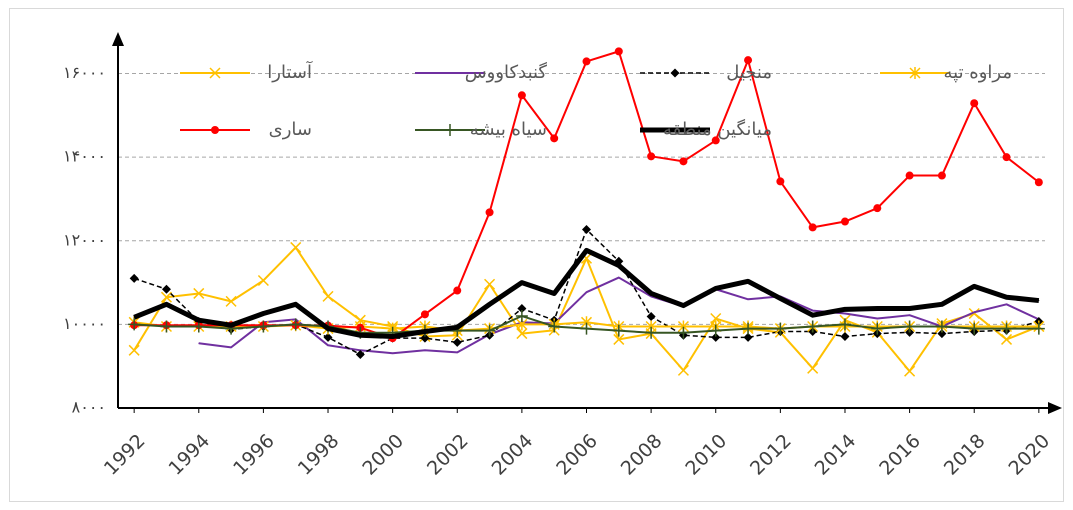  What do you see at coordinates (118, 39) in the screenshot?
I see `y-axis-arrow` at bounding box center [118, 39].